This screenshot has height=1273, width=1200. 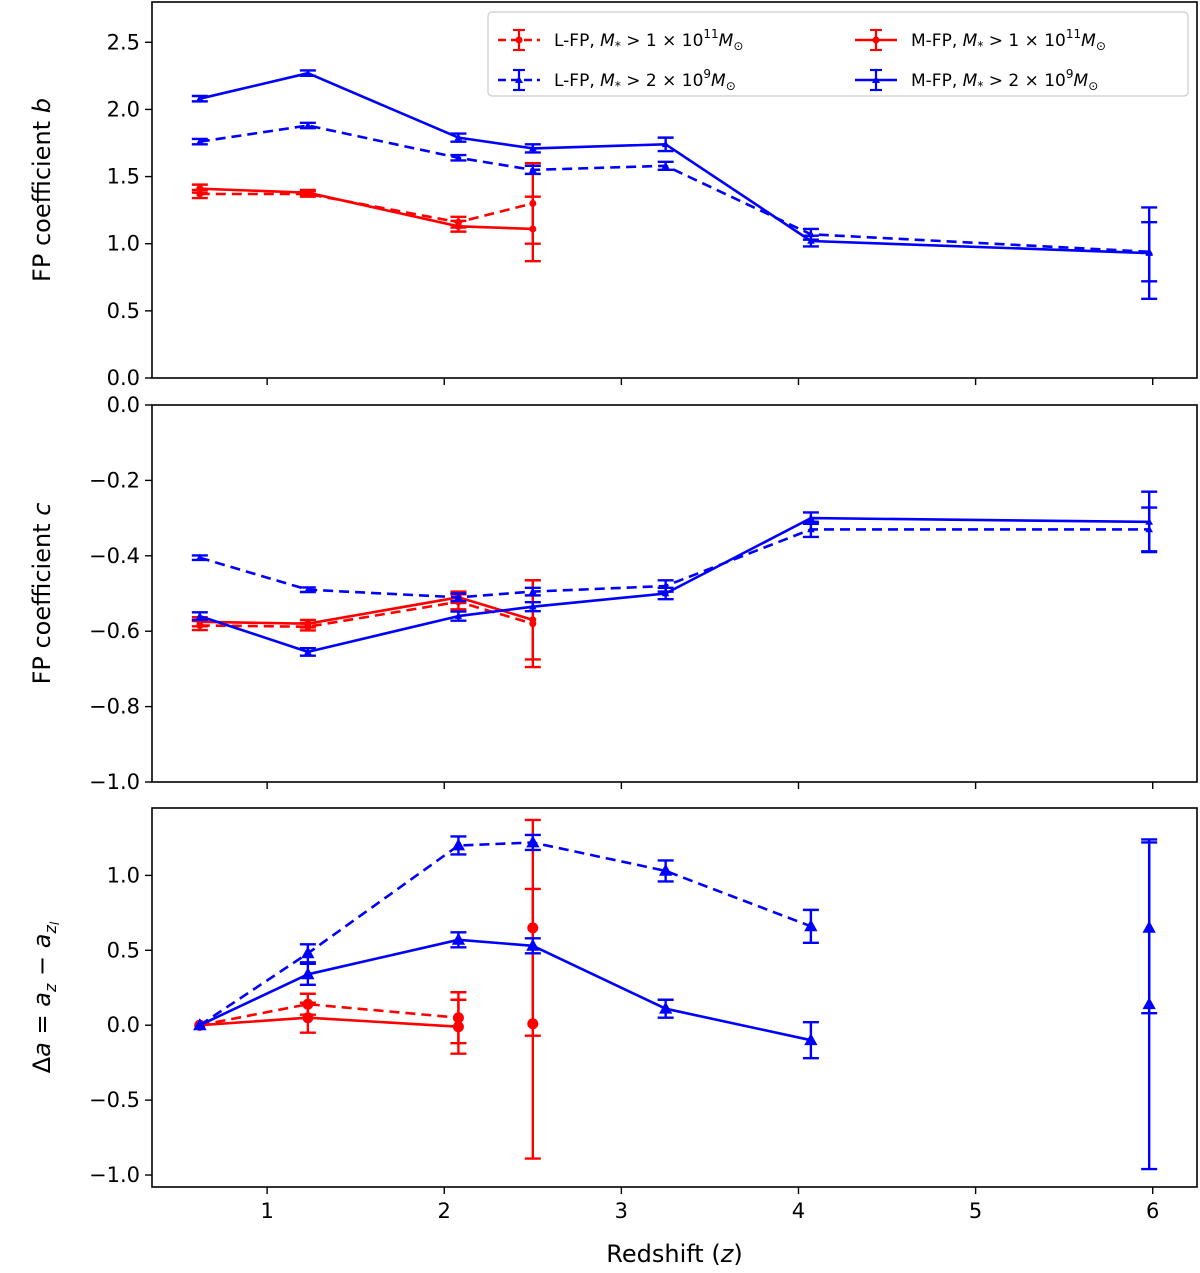 I want to click on legend-label-lfp_low: L-FP, M* > 2 × 109M⊙, so click(x=645, y=80).